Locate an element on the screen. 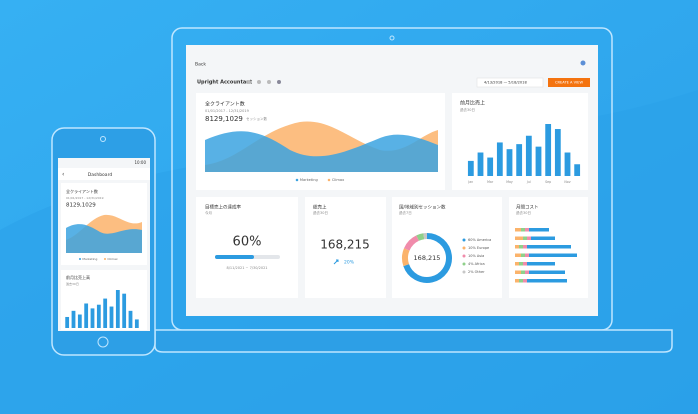 This screenshot has width=698, height=414. progress-bar is located at coordinates (234, 257).